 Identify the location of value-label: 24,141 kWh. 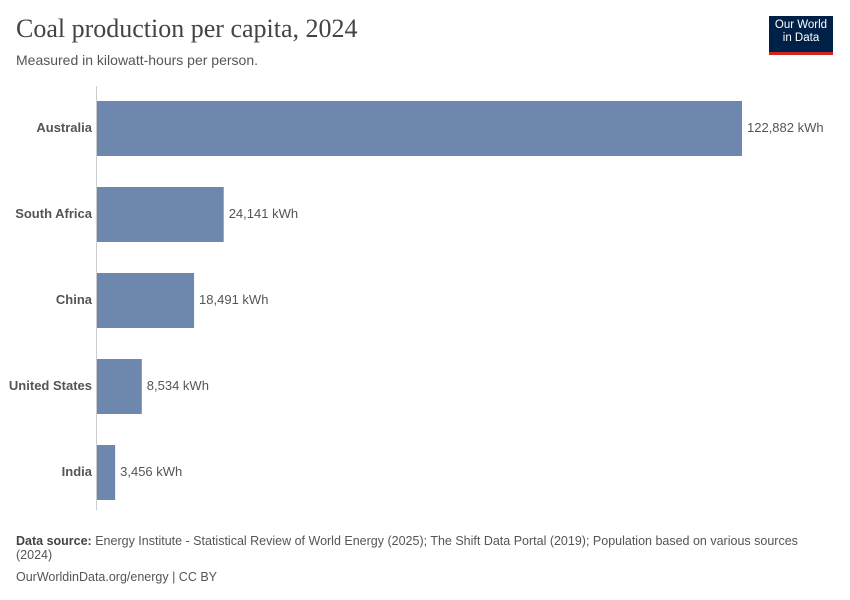
(263, 213).